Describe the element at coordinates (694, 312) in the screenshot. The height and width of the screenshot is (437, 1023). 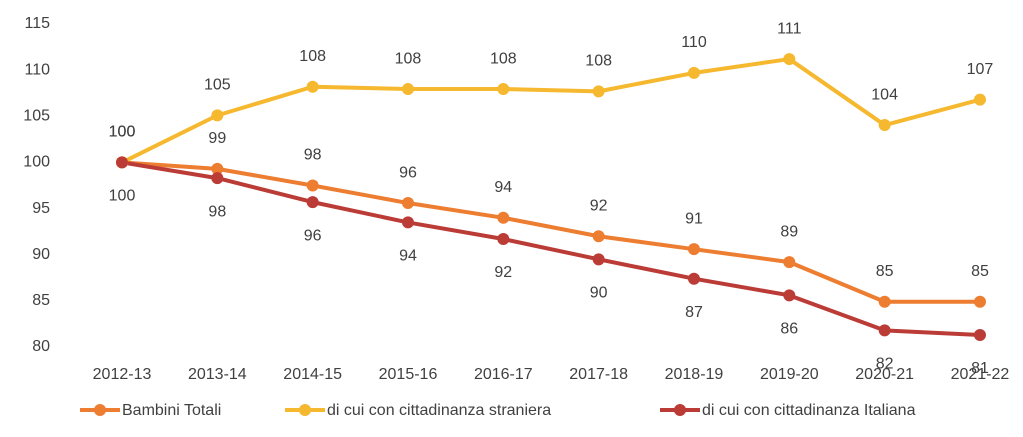
I see `data-label: 87` at that location.